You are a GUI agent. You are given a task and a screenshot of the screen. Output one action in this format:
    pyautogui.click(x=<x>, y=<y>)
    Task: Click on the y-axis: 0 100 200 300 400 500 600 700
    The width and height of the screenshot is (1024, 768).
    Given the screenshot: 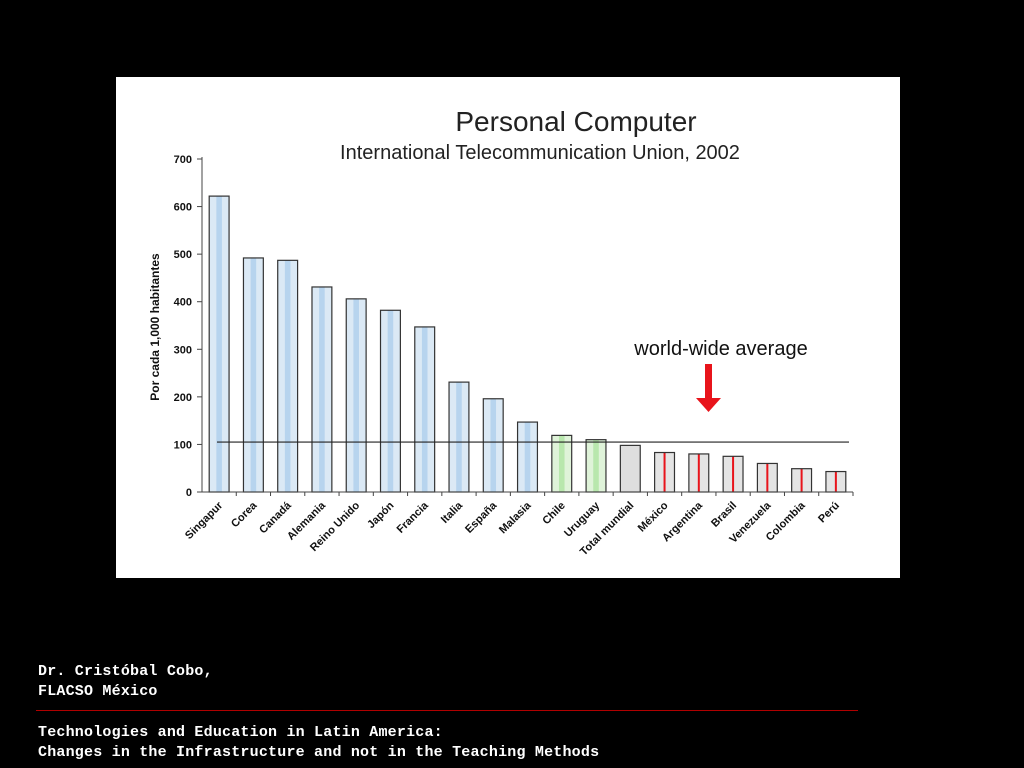 What is the action you would take?
    pyautogui.click(x=188, y=326)
    